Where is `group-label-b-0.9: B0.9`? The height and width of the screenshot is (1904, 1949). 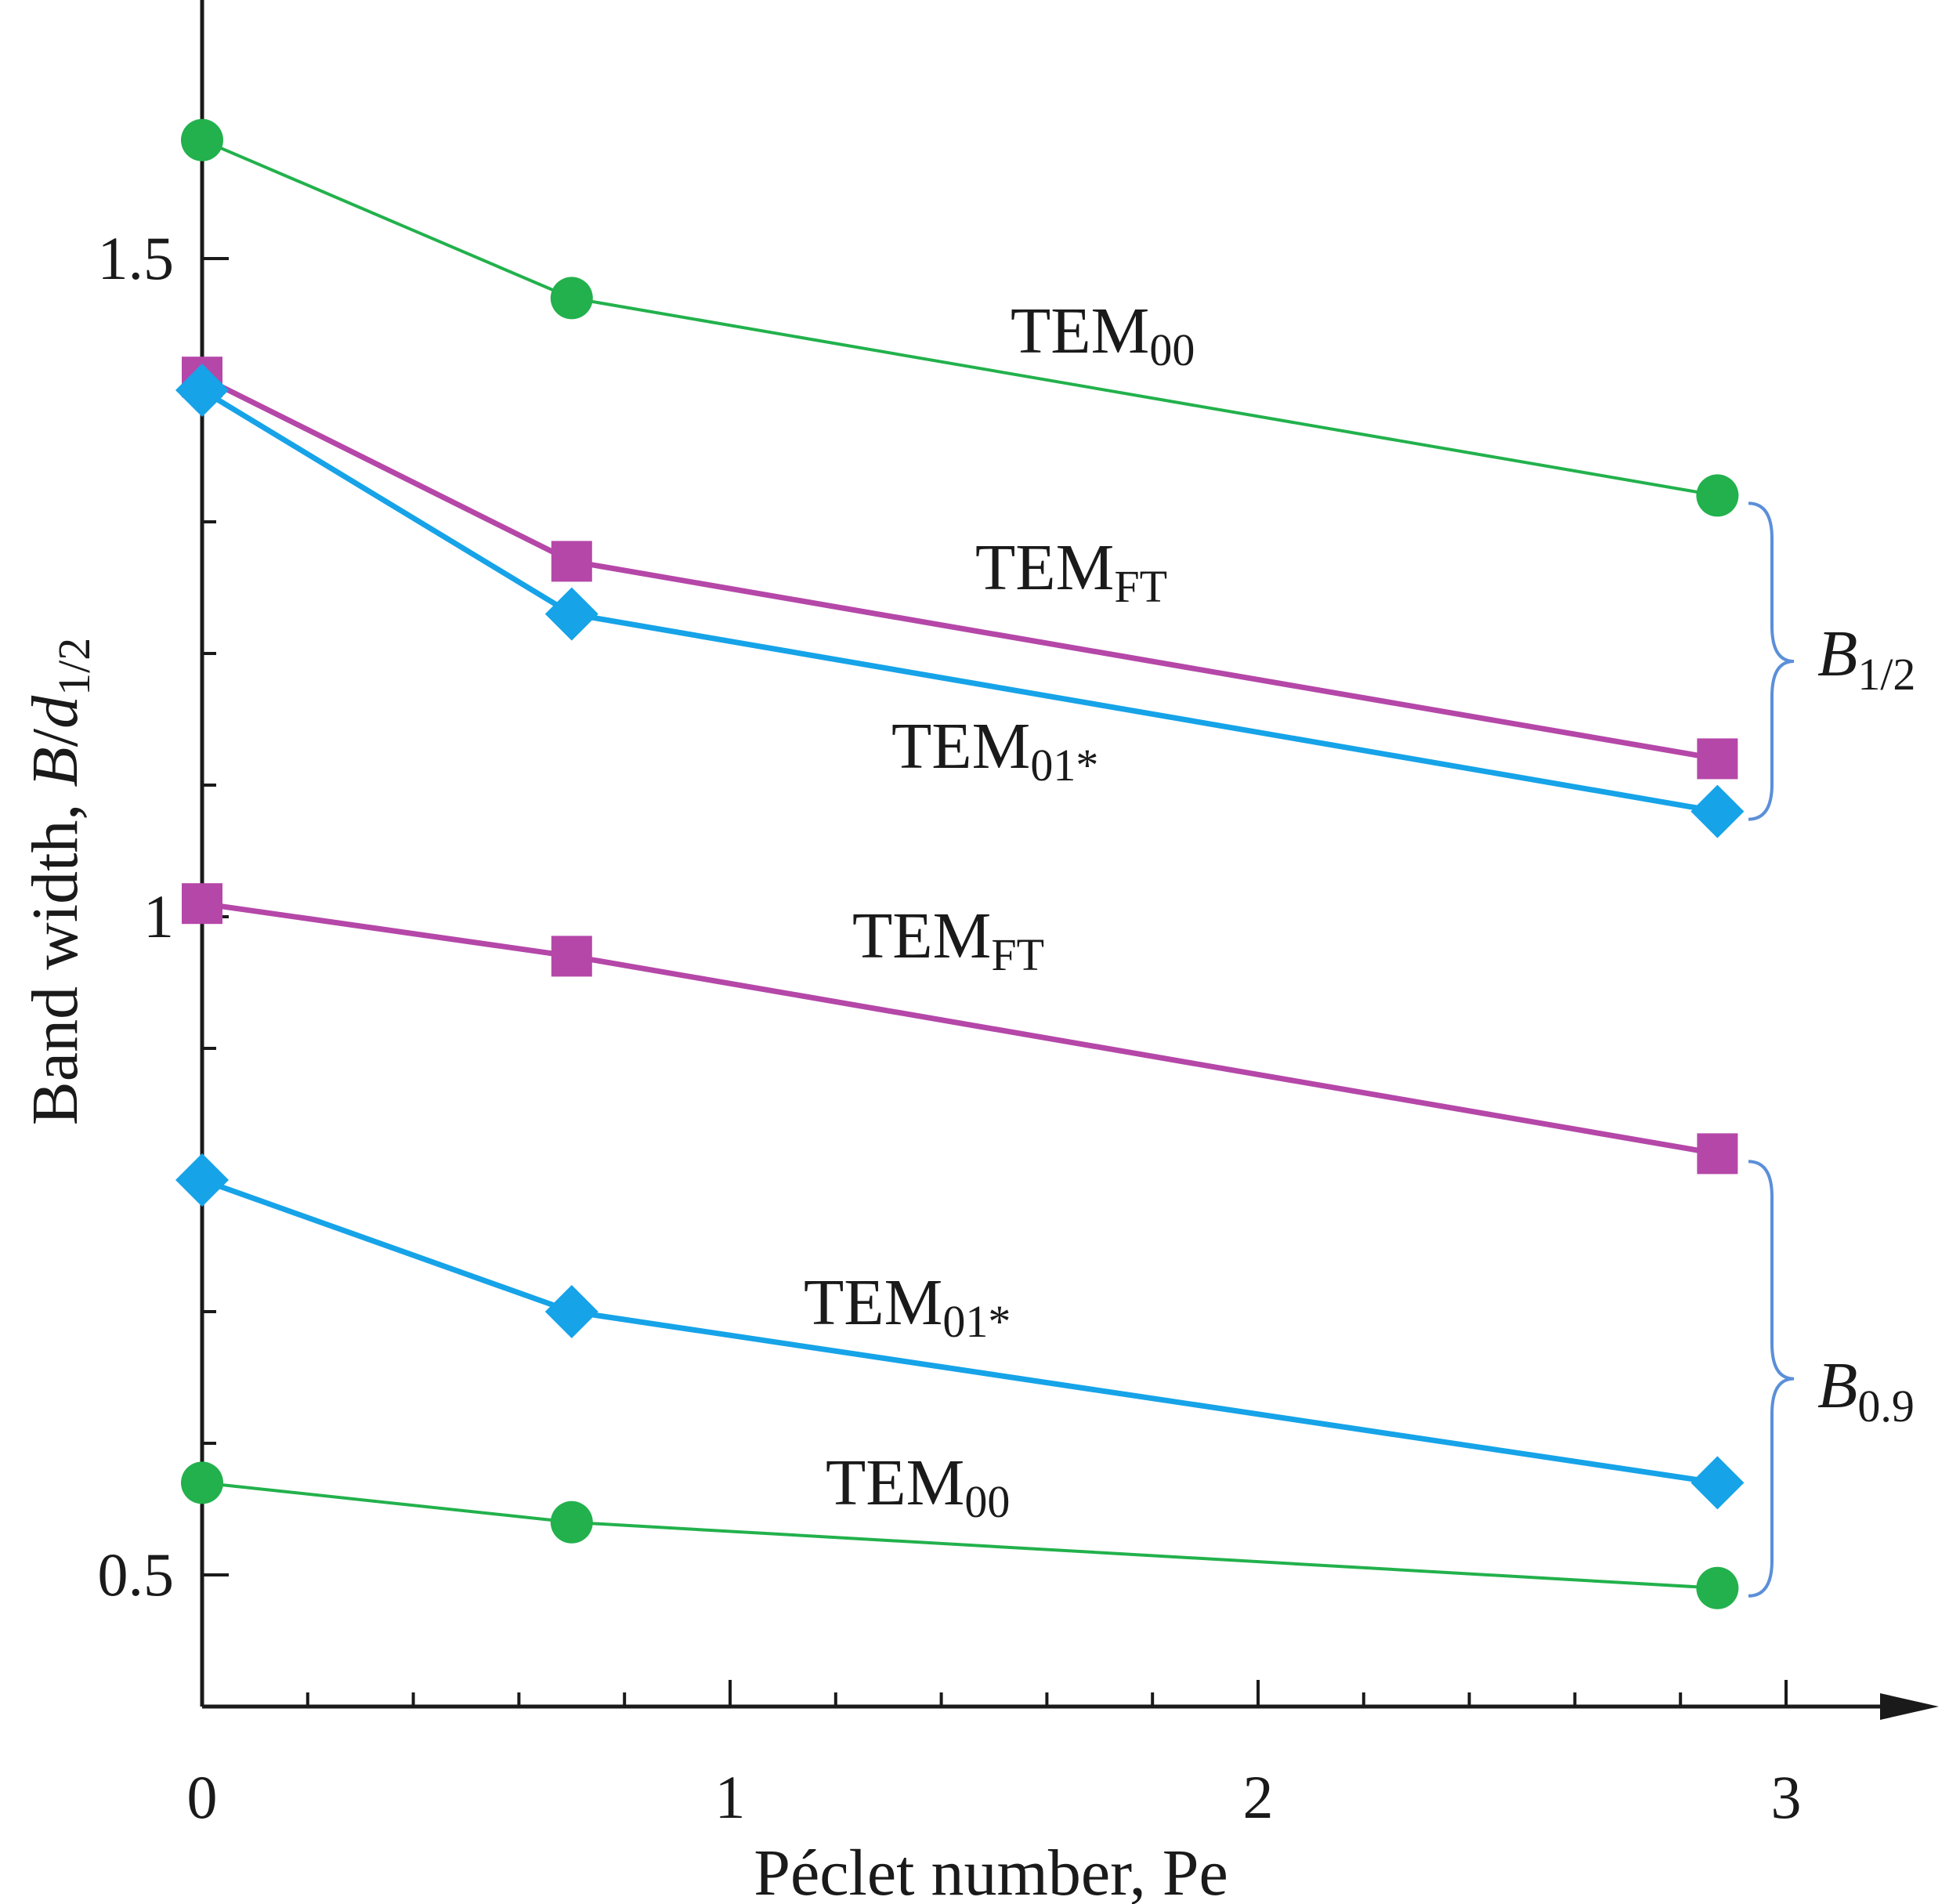 group-label-b-0.9: B0.9 is located at coordinates (1866, 1390).